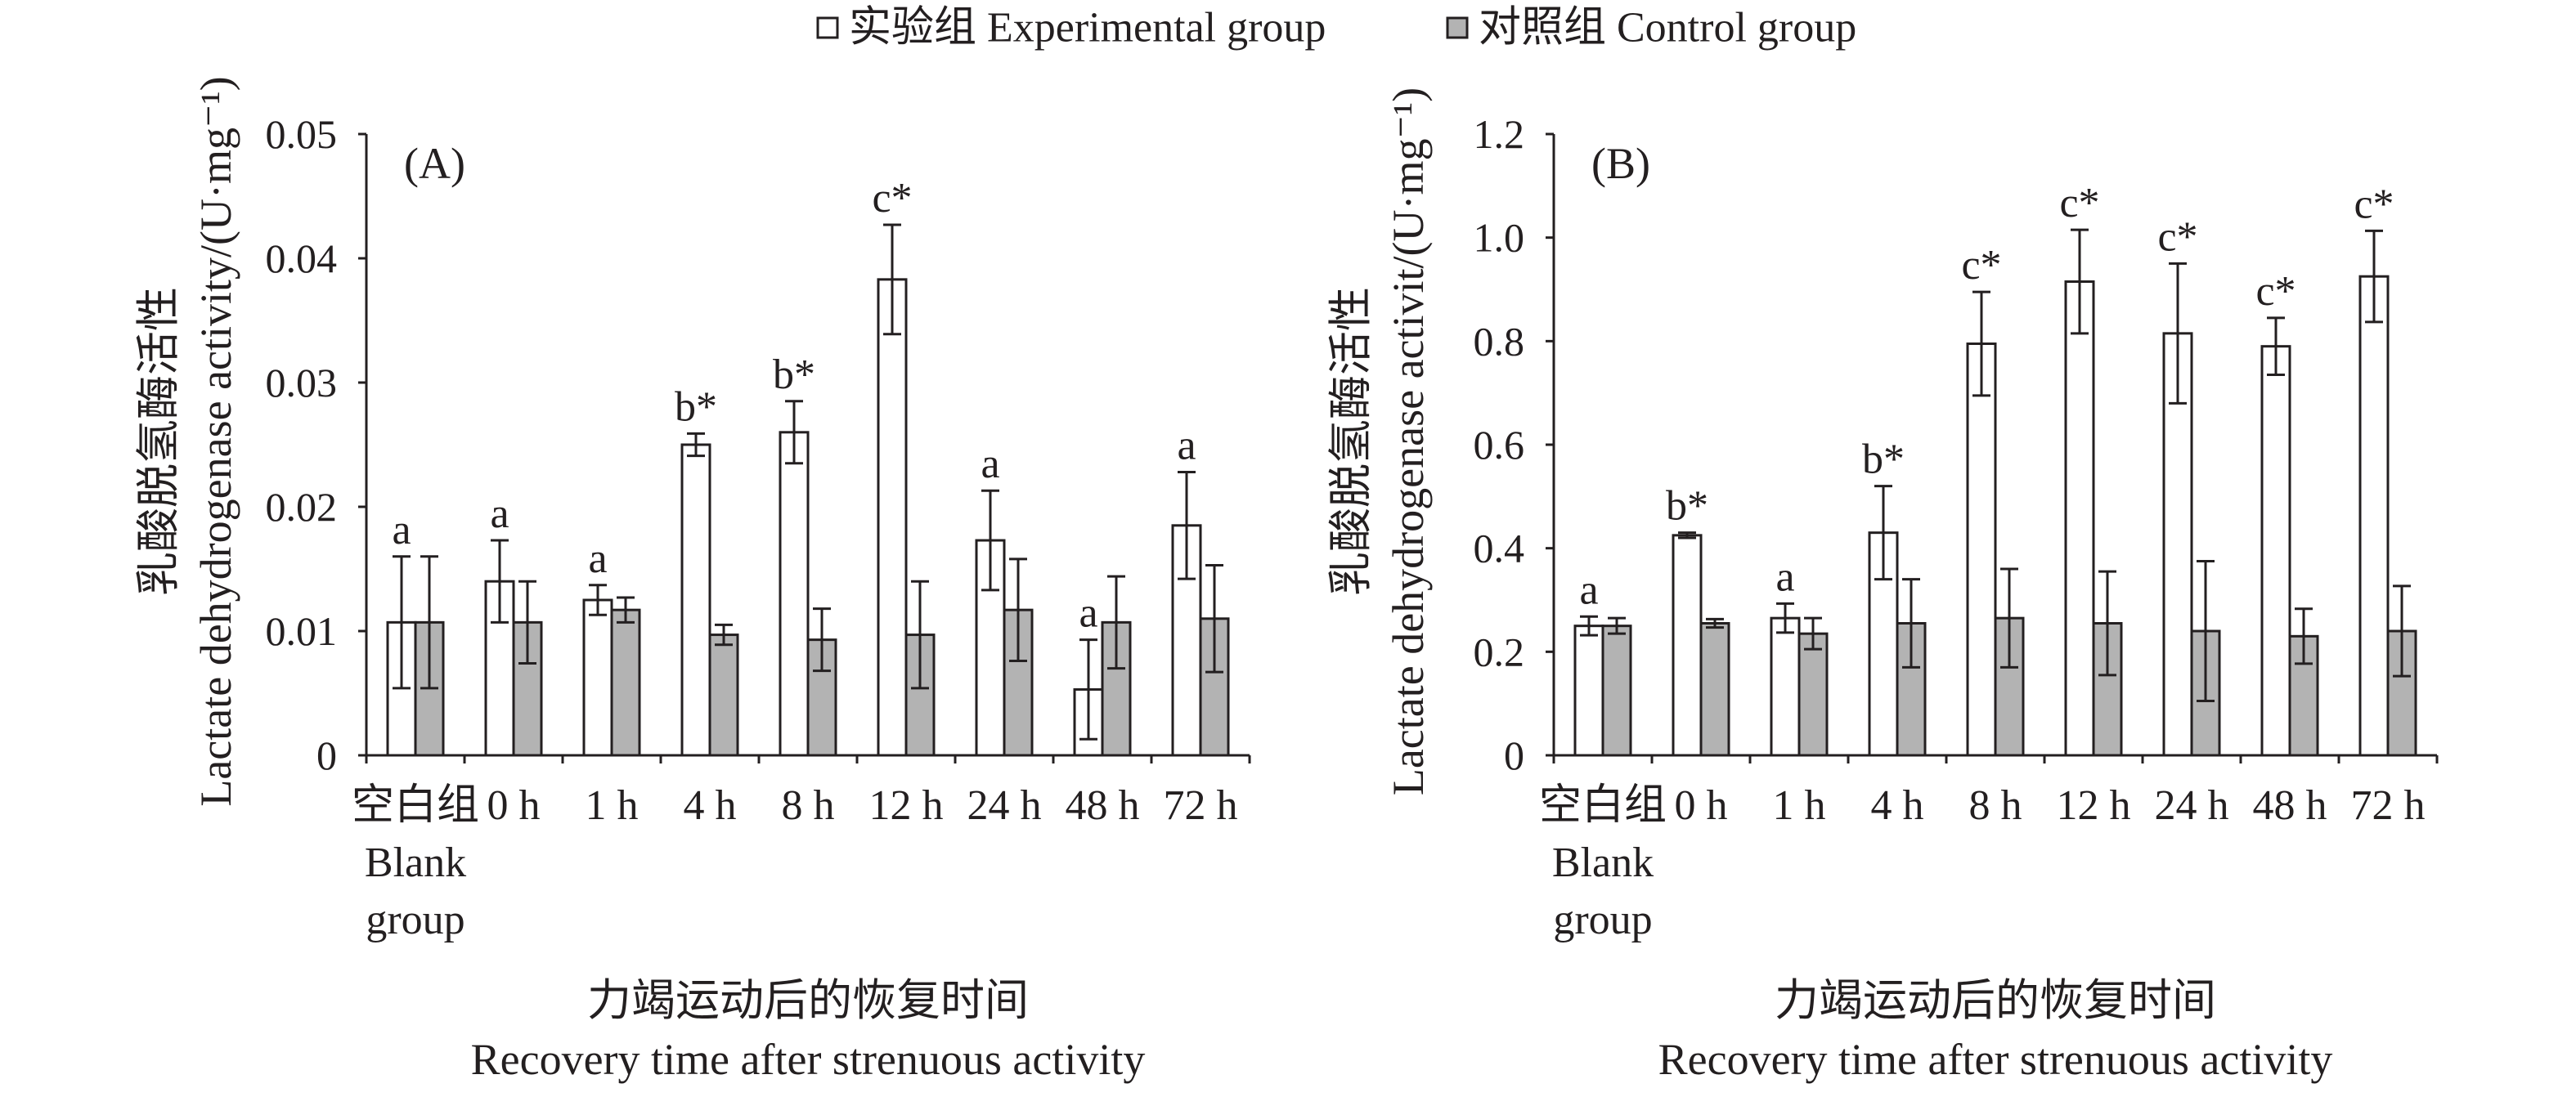 The width and height of the screenshot is (2576, 1097). Describe the element at coordinates (1499, 445) in the screenshot. I see `y-tick-label: 0.6` at that location.